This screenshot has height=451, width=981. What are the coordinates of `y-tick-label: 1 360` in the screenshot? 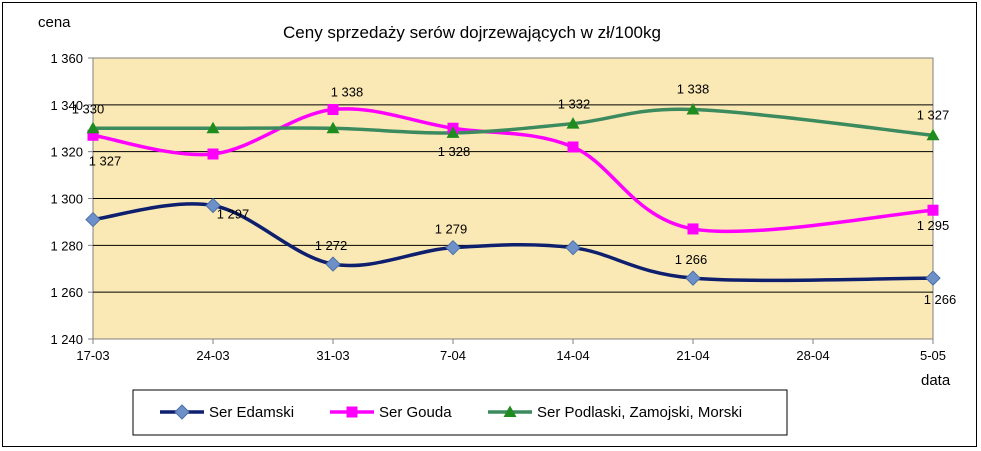 It's located at (66, 58).